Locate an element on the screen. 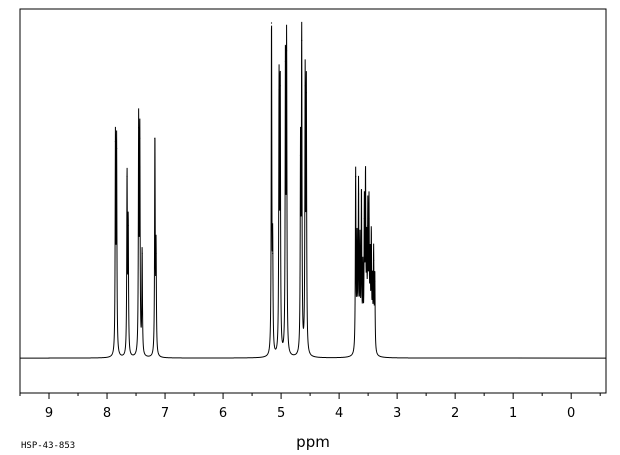 The image size is (620, 455). x-tick-label: 7 is located at coordinates (165, 413).